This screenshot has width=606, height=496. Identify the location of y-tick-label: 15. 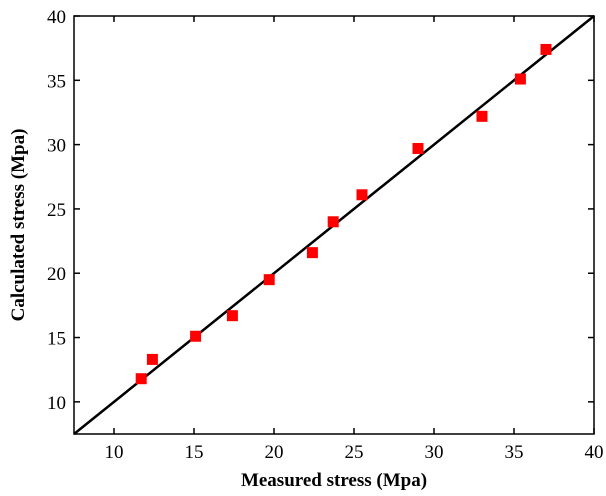
(56, 339).